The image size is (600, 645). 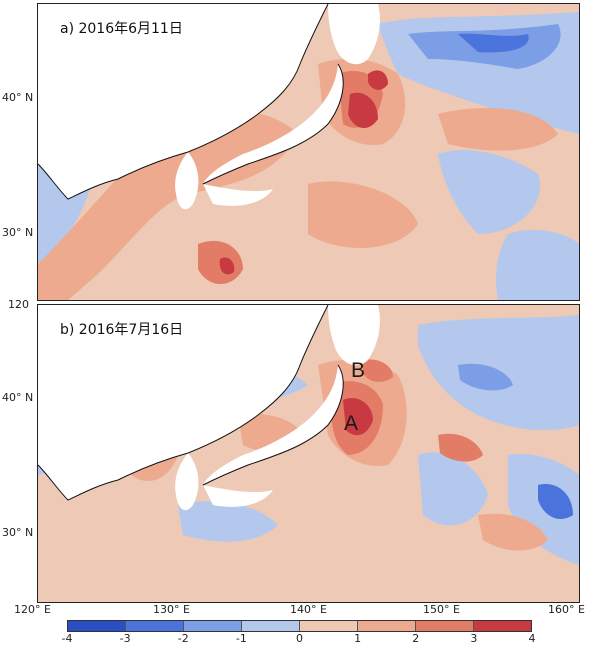 What do you see at coordinates (299, 638) in the screenshot?
I see `colorbar-tick-label: 0` at bounding box center [299, 638].